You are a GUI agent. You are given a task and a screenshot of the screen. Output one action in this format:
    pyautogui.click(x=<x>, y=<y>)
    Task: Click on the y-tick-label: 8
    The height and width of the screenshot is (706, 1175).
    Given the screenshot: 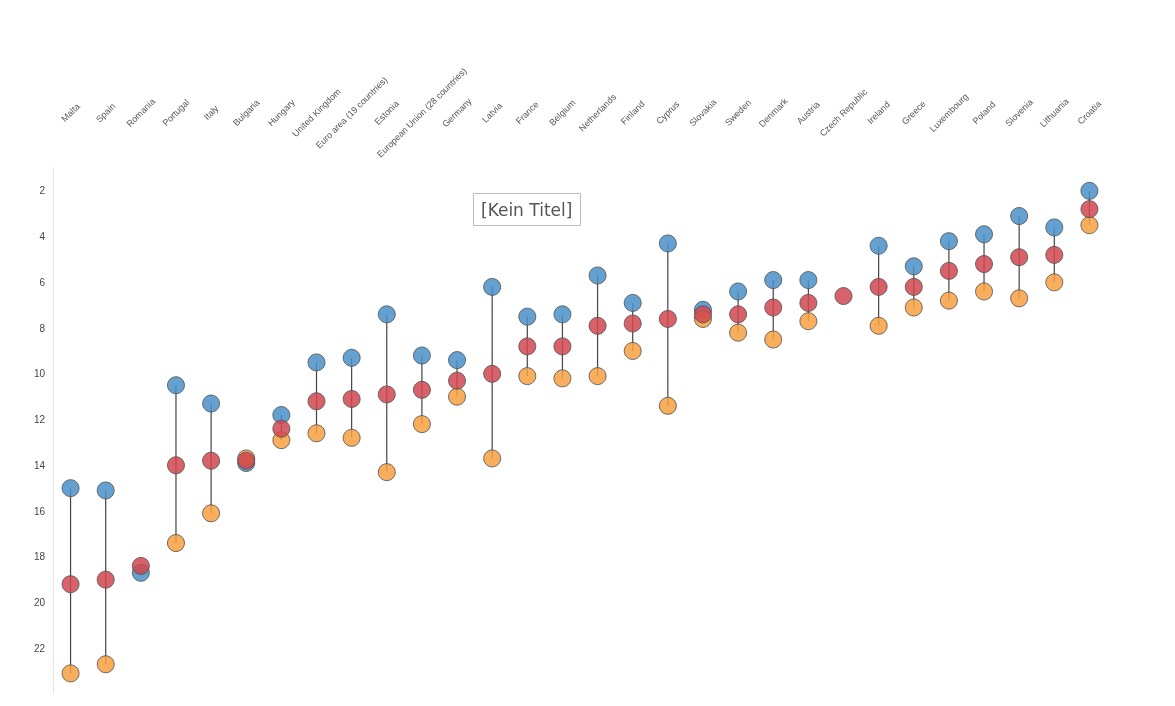 What is the action you would take?
    pyautogui.click(x=42, y=328)
    